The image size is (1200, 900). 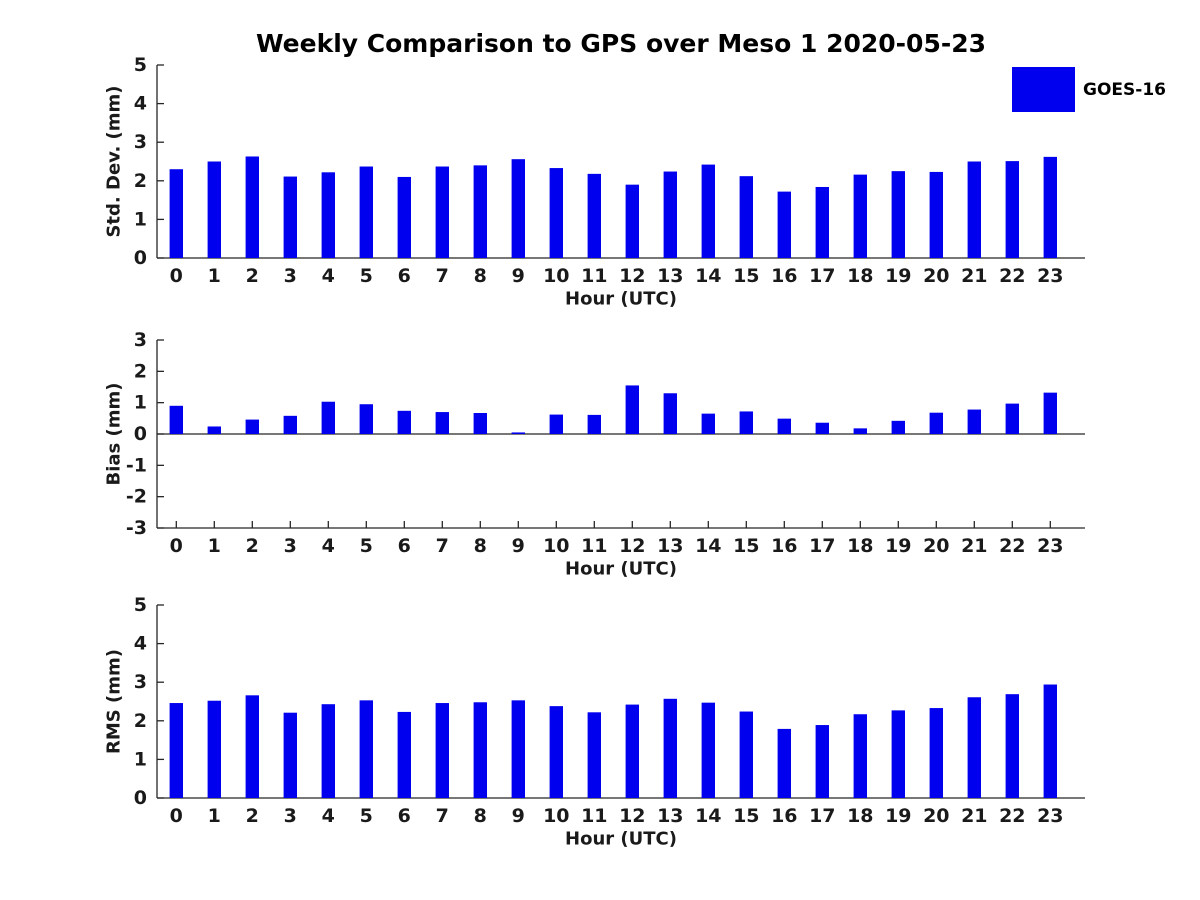 What do you see at coordinates (114, 701) in the screenshot?
I see `rms-ylabel: RMS (mm)` at bounding box center [114, 701].